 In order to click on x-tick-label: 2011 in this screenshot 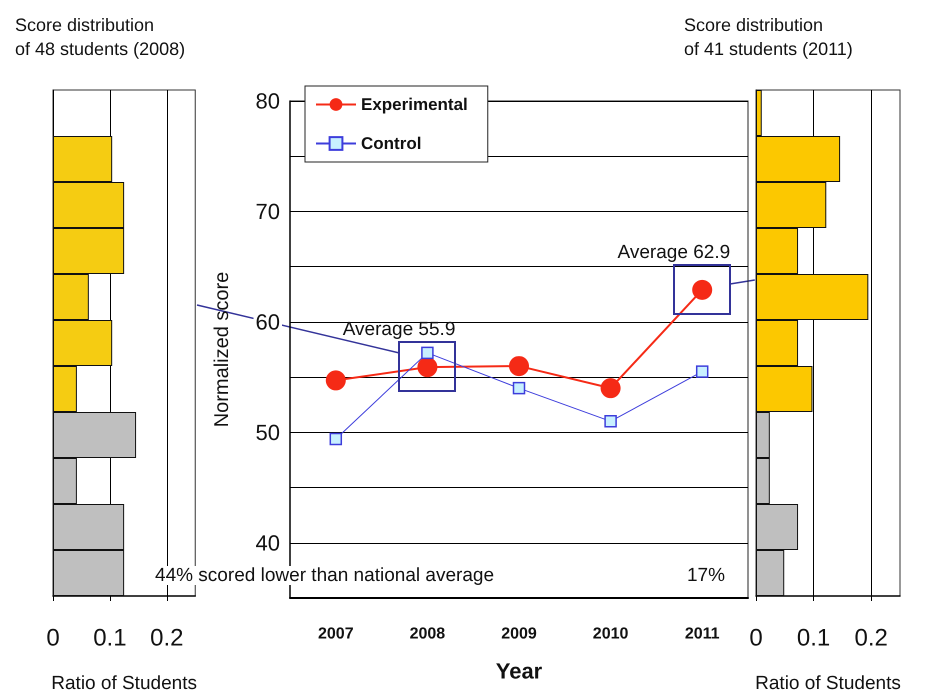, I will do `click(702, 634)`.